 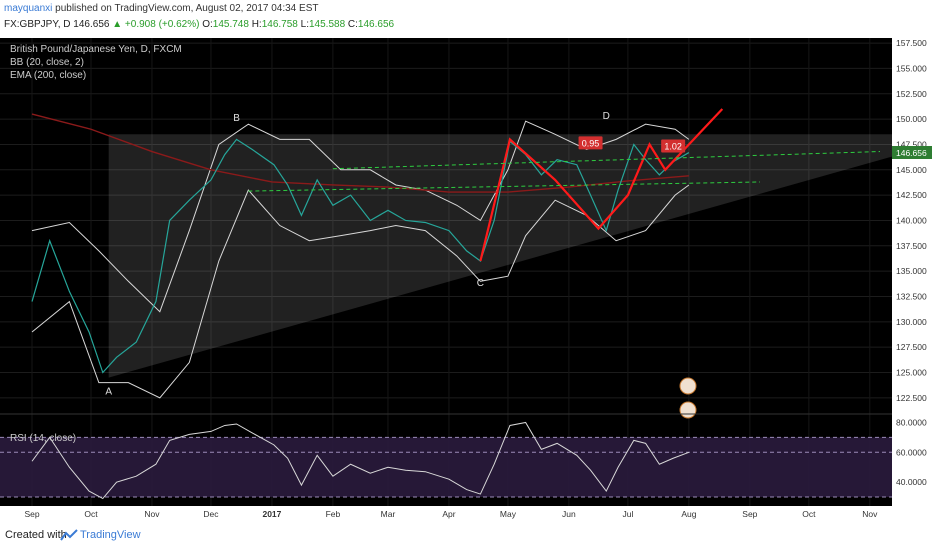 What do you see at coordinates (508, 514) in the screenshot?
I see `time-tick-label: May` at bounding box center [508, 514].